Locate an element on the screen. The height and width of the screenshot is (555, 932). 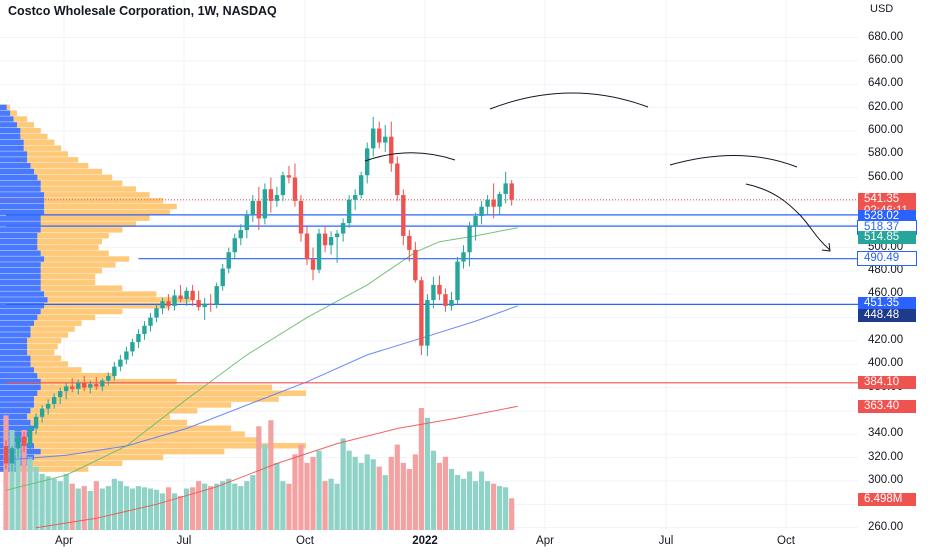
currency-label: USD is located at coordinates (882, 9).